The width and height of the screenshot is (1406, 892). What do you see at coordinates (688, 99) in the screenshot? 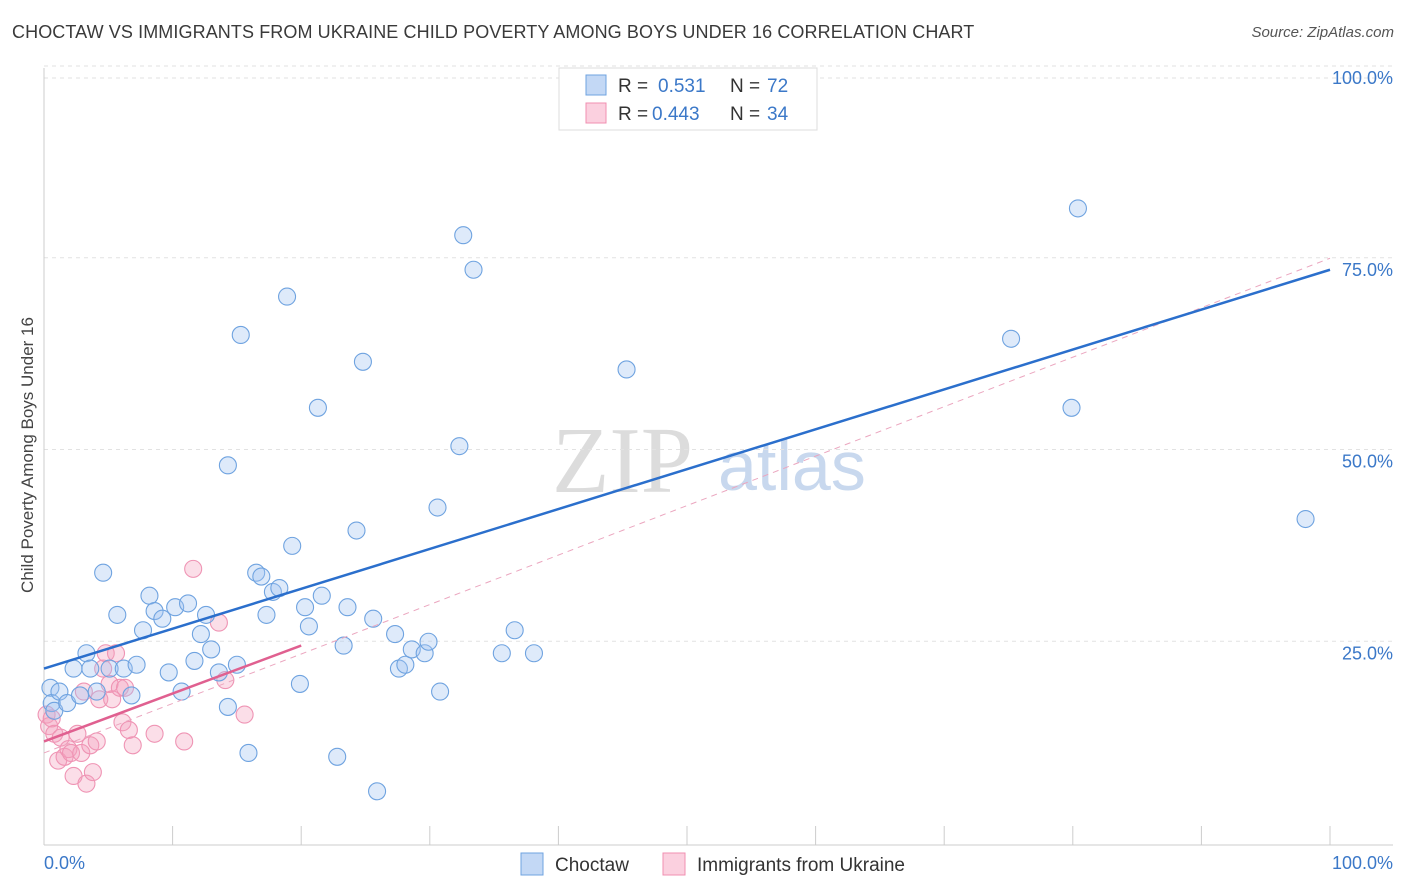
I see `legend-top: R = 0.531 N = 72 R = 0.443 N = 34` at bounding box center [688, 99].